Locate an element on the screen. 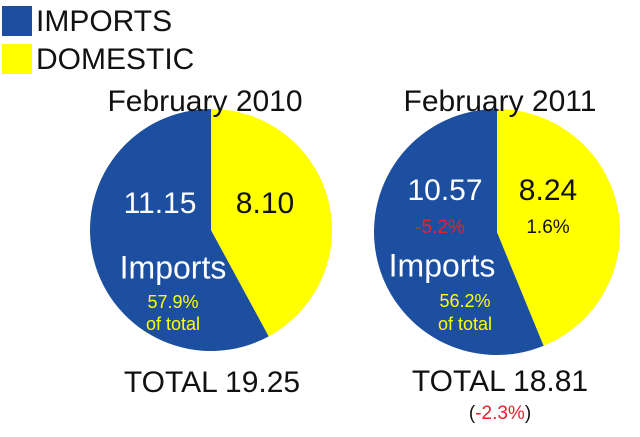 This screenshot has height=437, width=640. value-label: 10.57 is located at coordinates (444, 190).